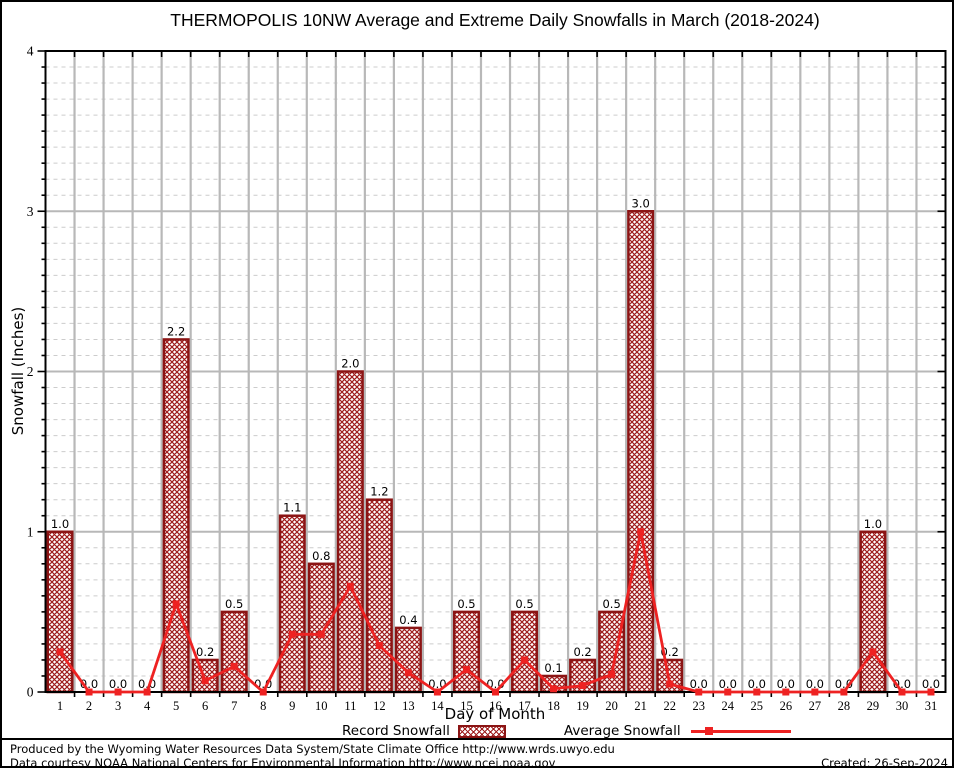 The height and width of the screenshot is (768, 954). What do you see at coordinates (147, 706) in the screenshot?
I see `x-tick-label: 4` at bounding box center [147, 706].